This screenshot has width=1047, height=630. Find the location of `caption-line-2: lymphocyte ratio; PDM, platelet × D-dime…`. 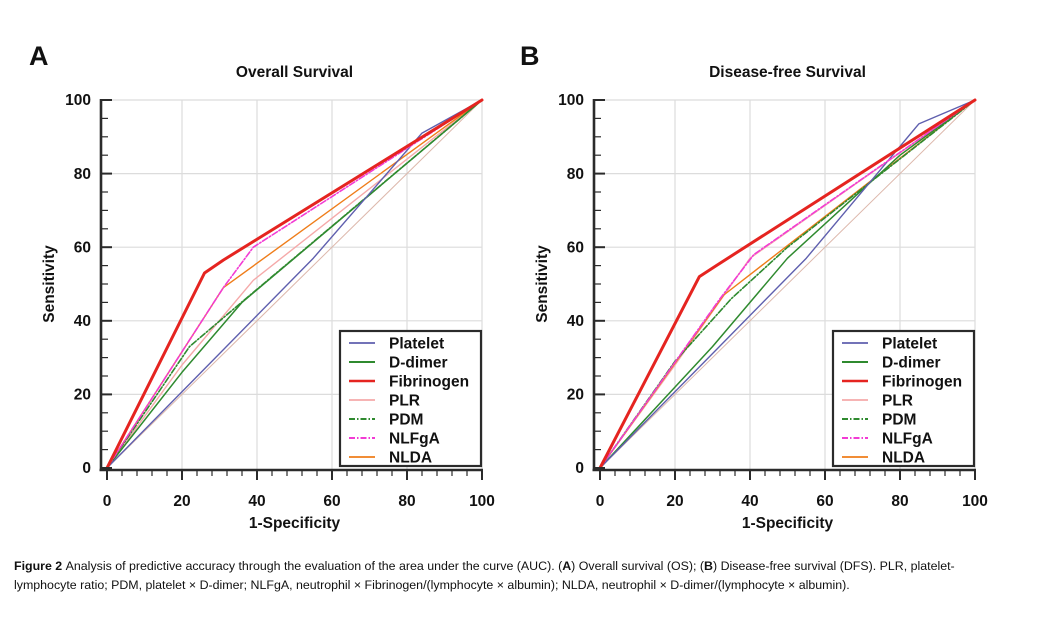

caption-line-2: lymphocyte ratio; PDM, platelet × D-dime… is located at coordinates (432, 584).